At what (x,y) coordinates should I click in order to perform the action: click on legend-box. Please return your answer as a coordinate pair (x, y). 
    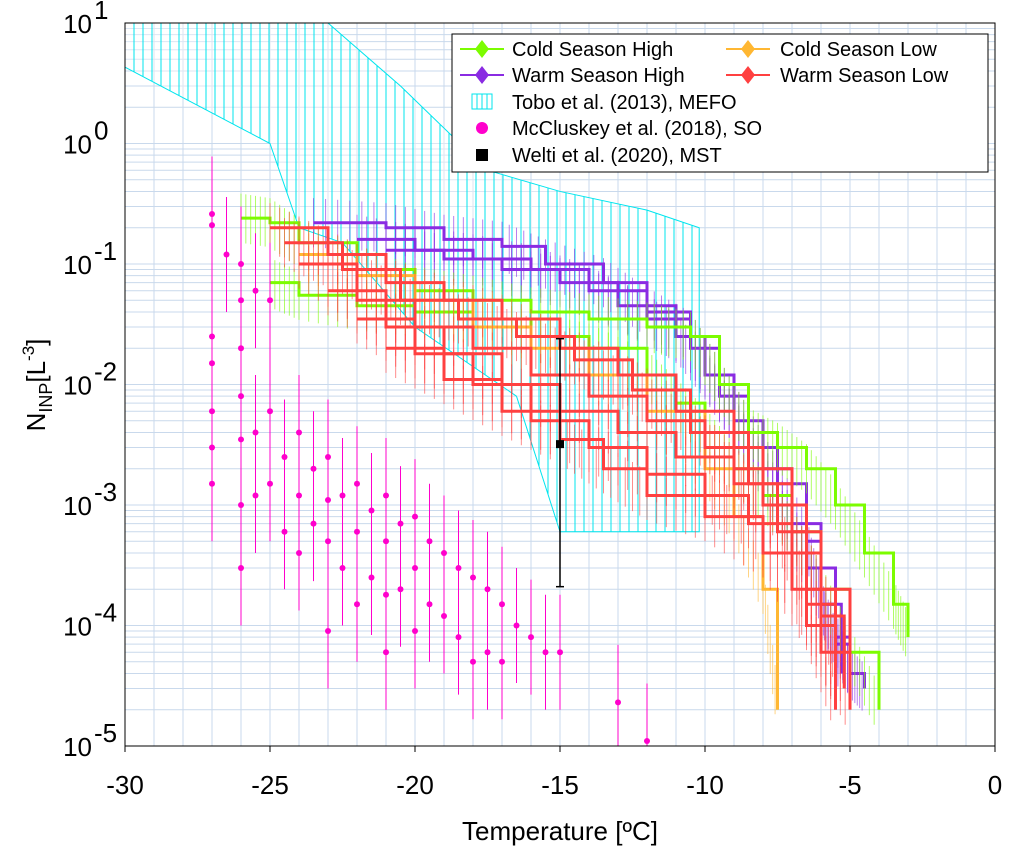
    Looking at the image, I should click on (720, 103).